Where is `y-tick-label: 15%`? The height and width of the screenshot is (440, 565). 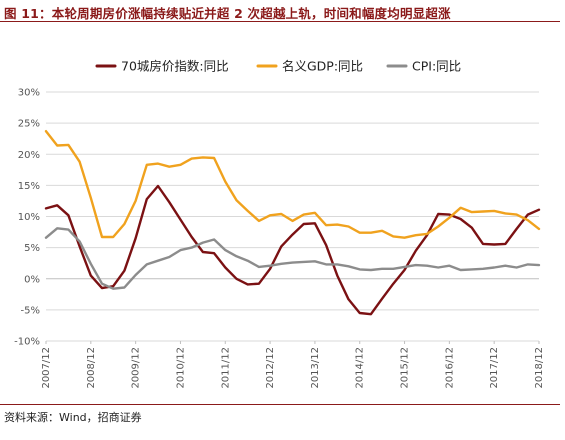
y-tick-label: 15% is located at coordinates (29, 186).